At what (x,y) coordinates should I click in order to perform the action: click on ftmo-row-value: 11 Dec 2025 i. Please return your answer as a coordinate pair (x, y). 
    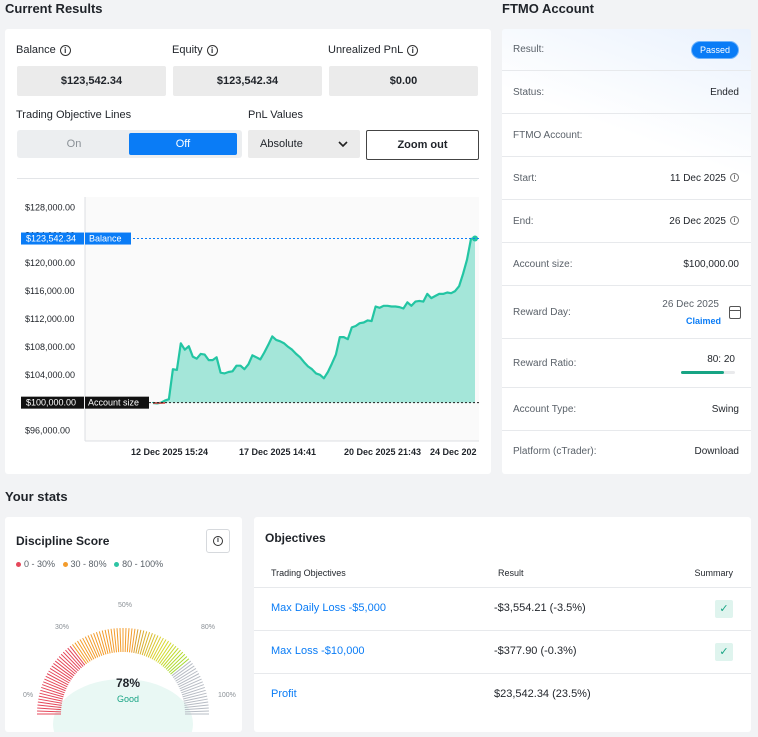
    Looking at the image, I should click on (704, 178).